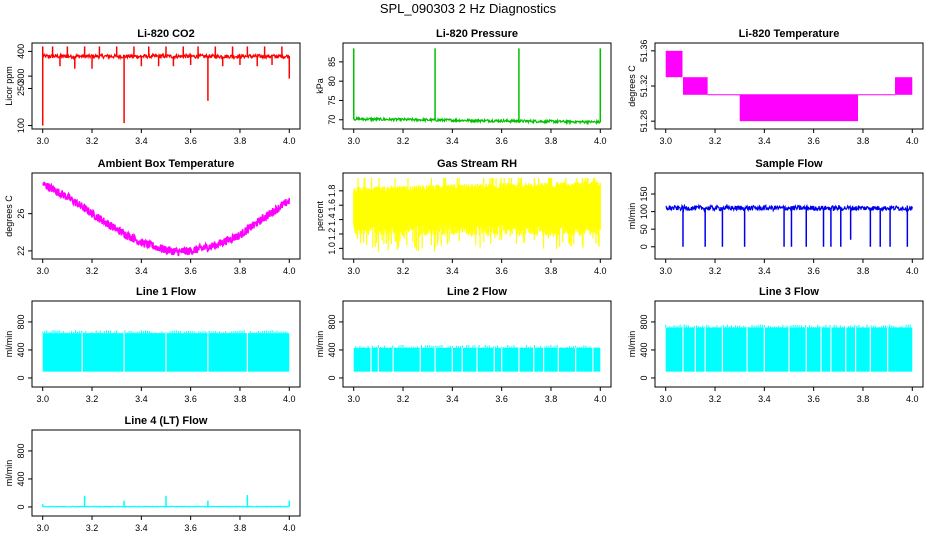  Describe the element at coordinates (332, 234) in the screenshot. I see `y-tick-label: 1.2` at that location.